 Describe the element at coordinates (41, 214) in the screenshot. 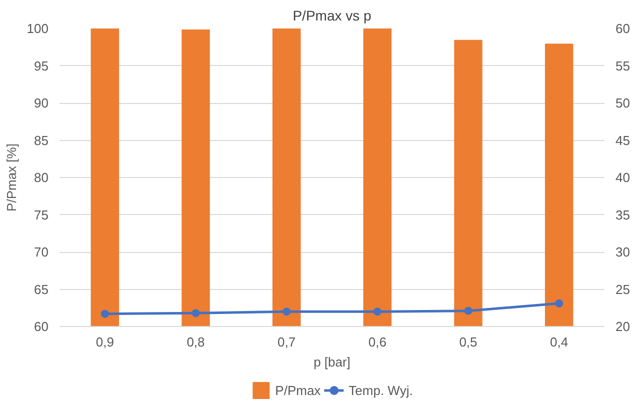

I see `y-tick-label: 75` at that location.